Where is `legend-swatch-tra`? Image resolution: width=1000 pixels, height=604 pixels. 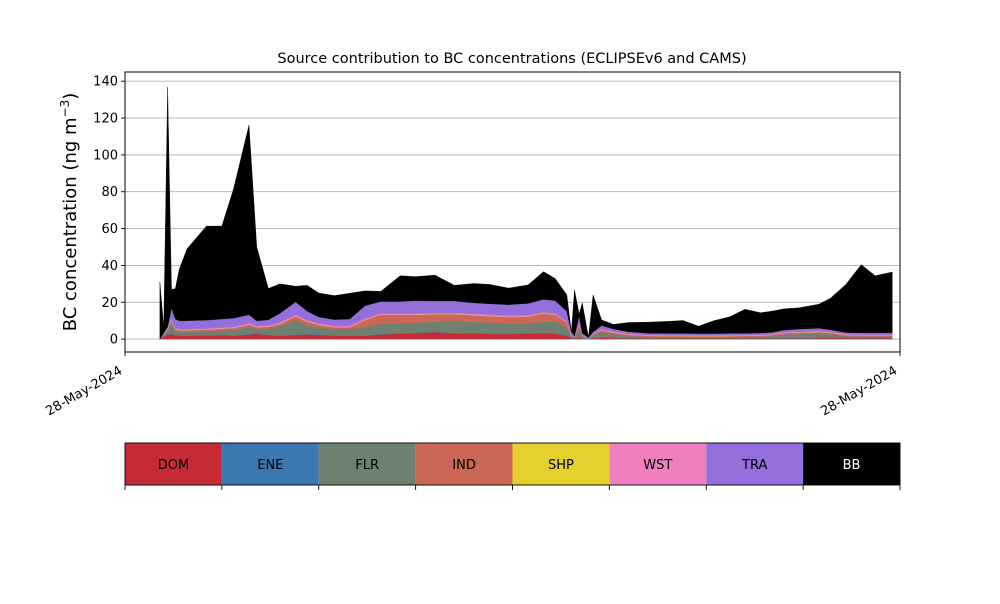
legend-swatch-tra is located at coordinates (755, 464).